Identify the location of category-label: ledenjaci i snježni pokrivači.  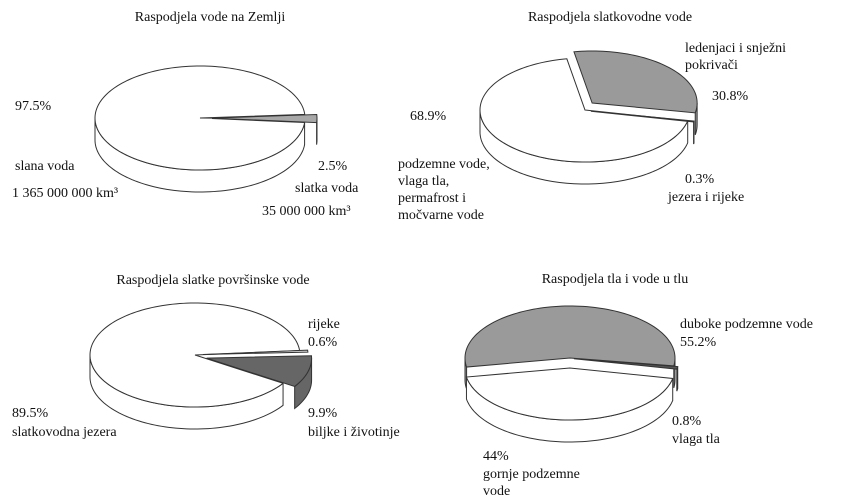
(736, 57).